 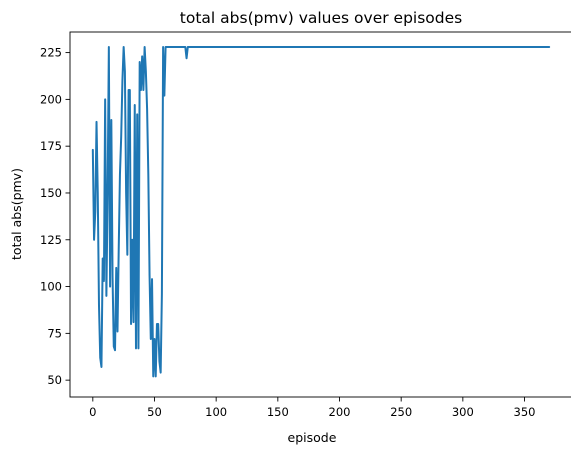 What do you see at coordinates (16, 214) in the screenshot?
I see `y-axis-label: total abs(pmv)` at bounding box center [16, 214].